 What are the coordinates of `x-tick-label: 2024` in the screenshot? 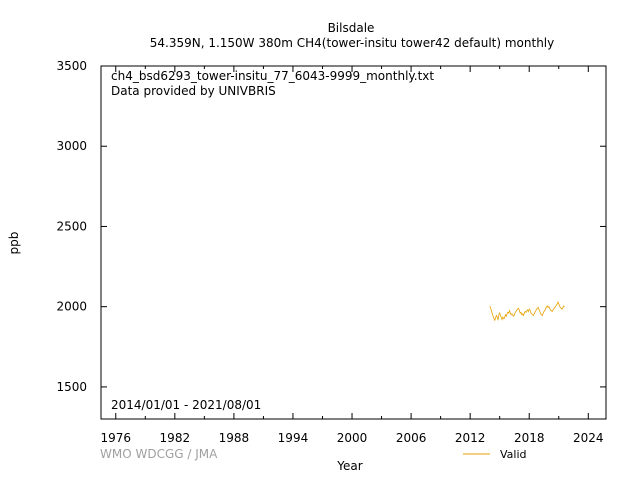 It's located at (588, 438).